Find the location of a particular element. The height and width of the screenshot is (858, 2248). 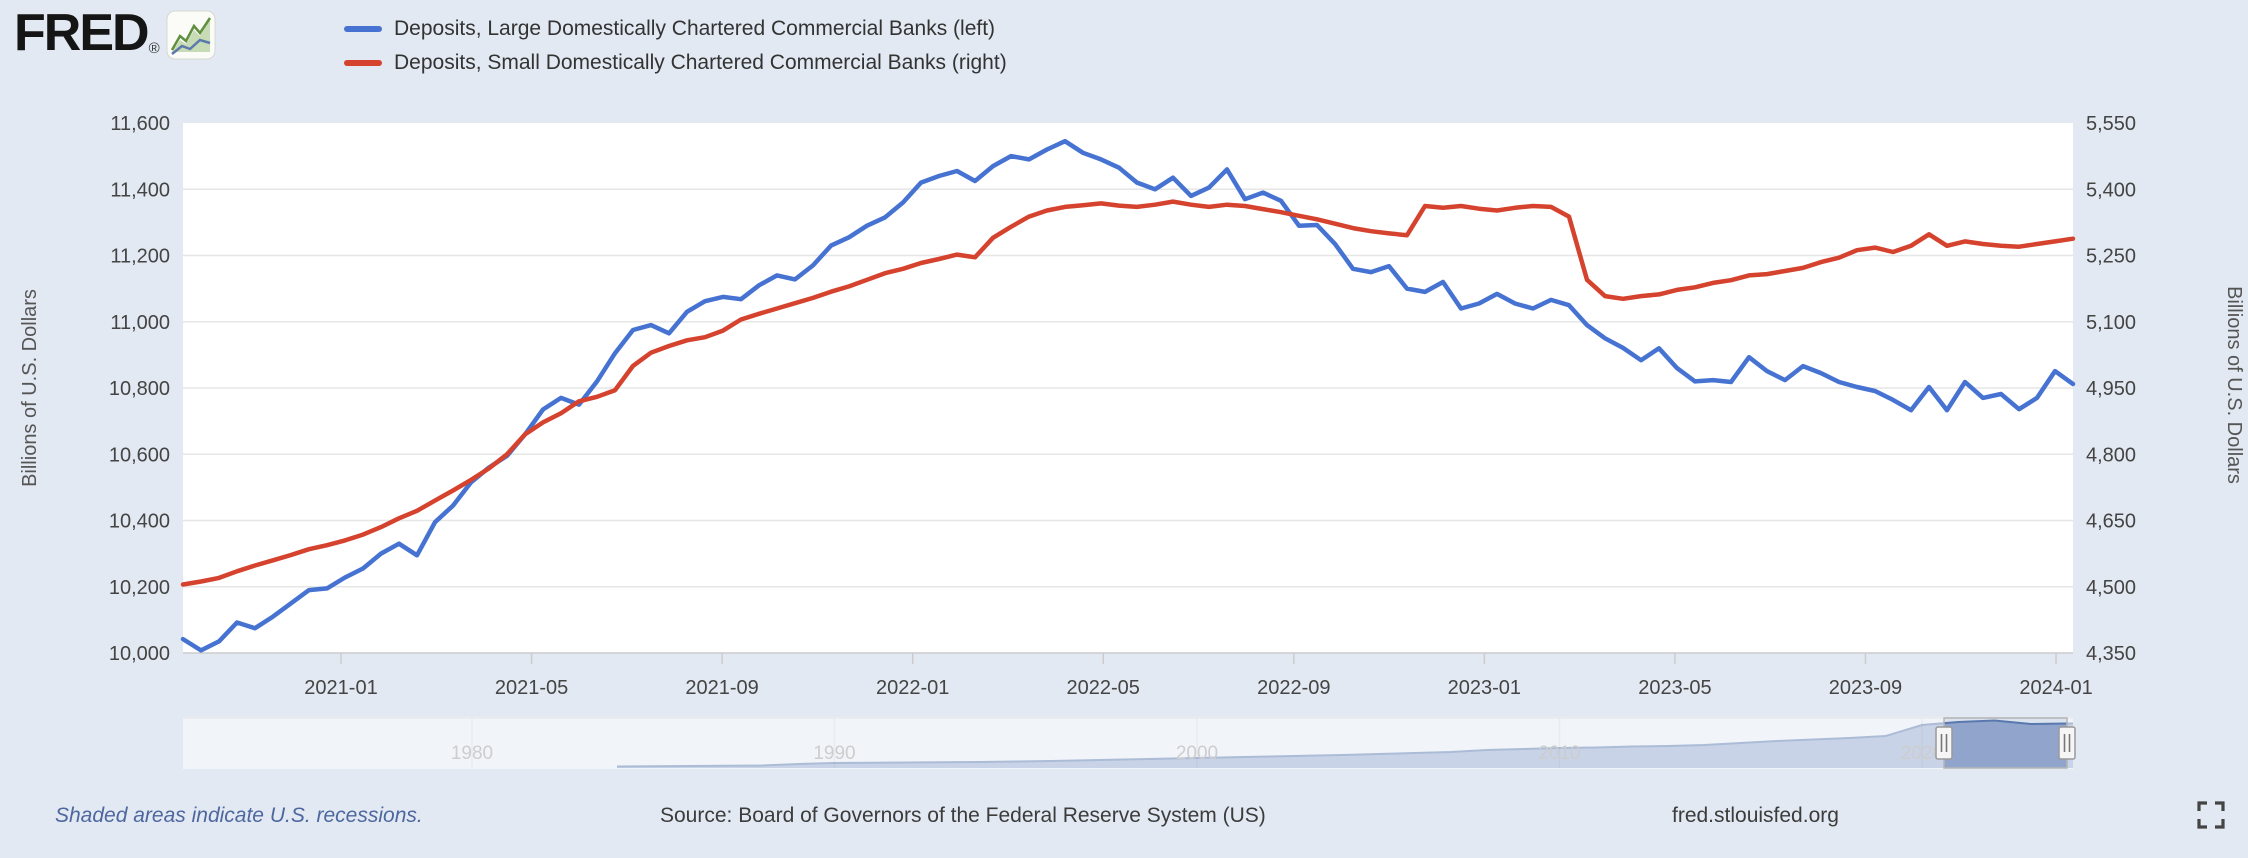

x-tick-label: 2024-01 is located at coordinates (2055, 688).